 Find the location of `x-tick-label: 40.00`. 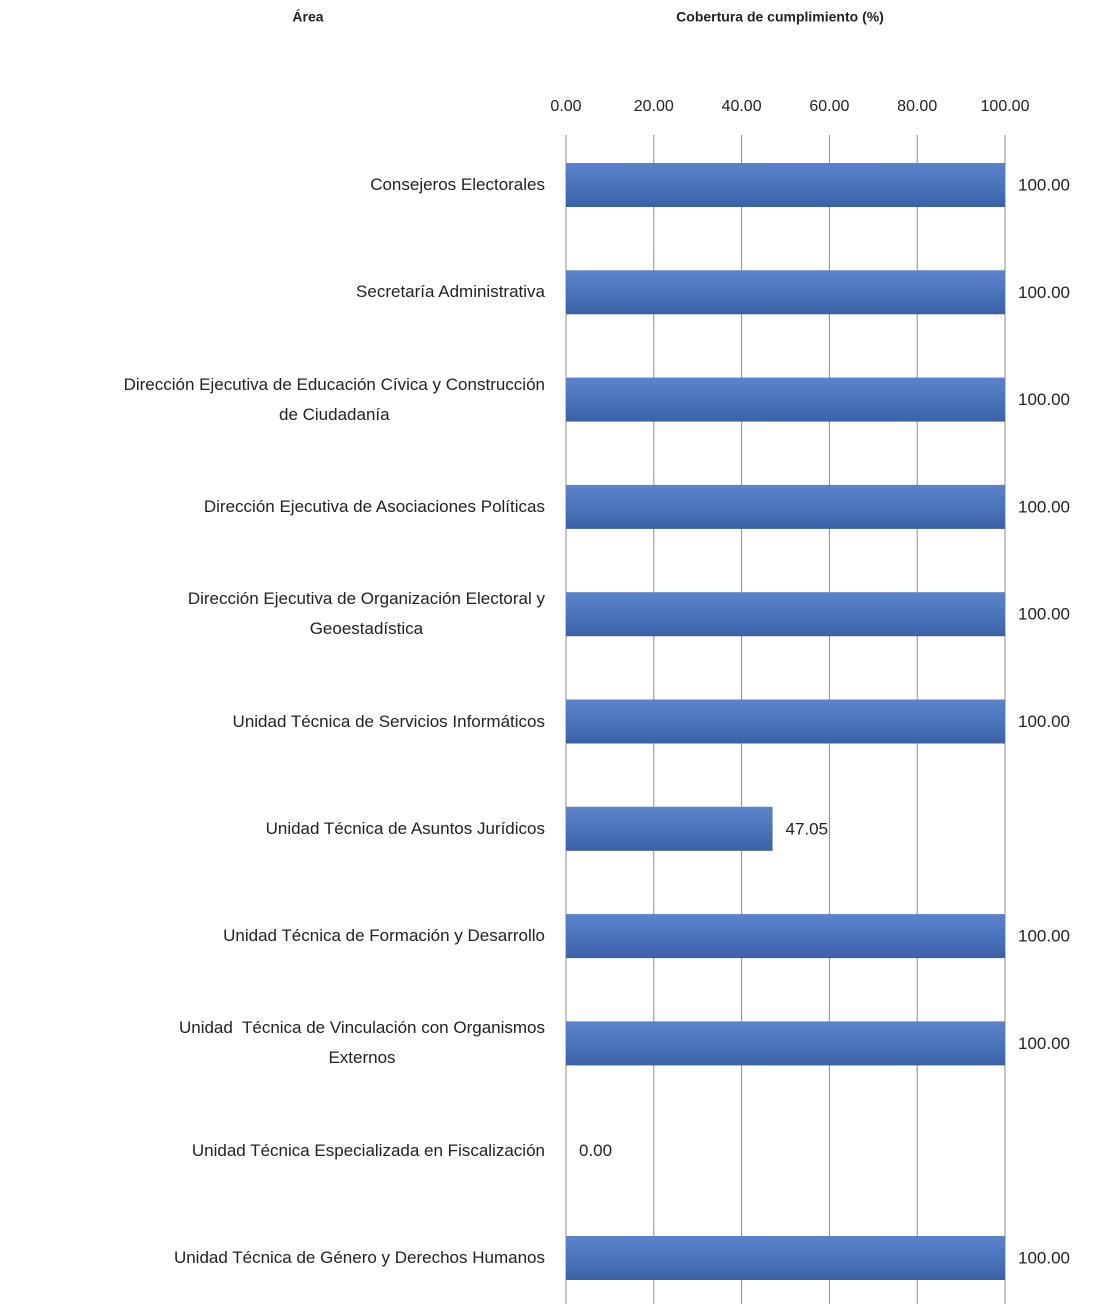

x-tick-label: 40.00 is located at coordinates (742, 106).